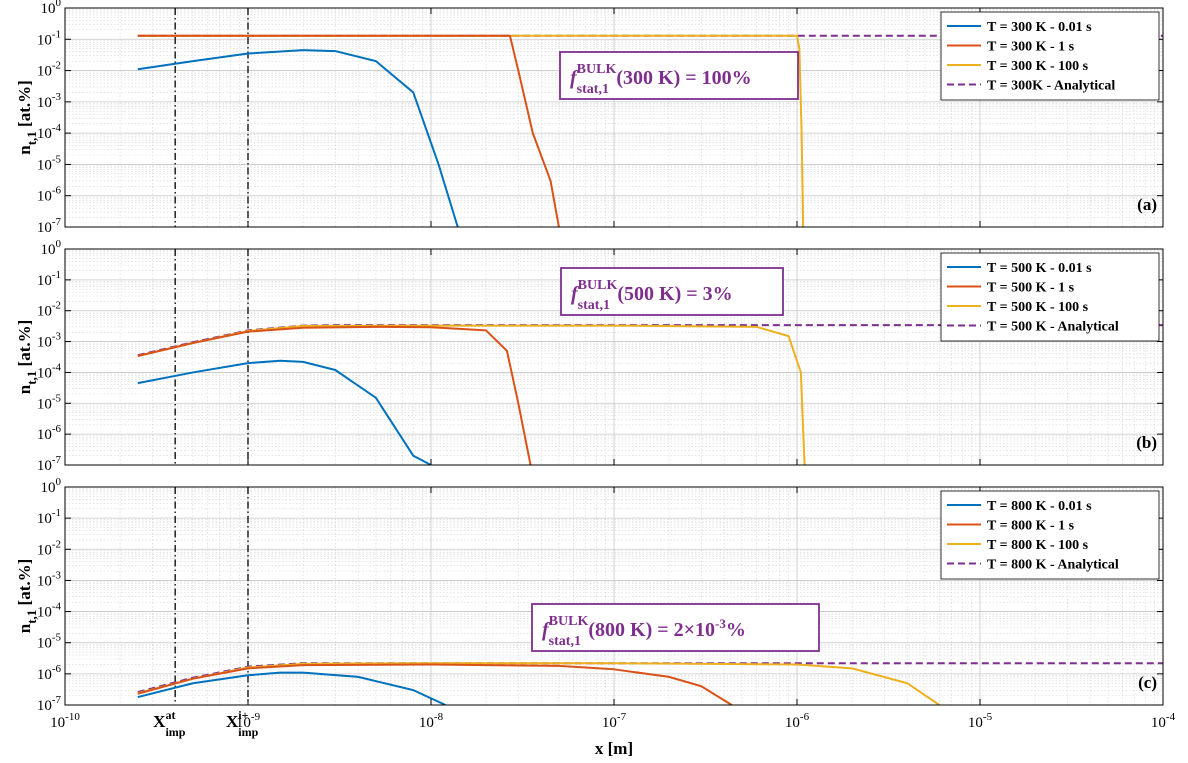 Image resolution: width=1188 pixels, height=763 pixels. I want to click on annotation-box: fBULK stat,1(800 K) = 2×10-3%, so click(675, 627).